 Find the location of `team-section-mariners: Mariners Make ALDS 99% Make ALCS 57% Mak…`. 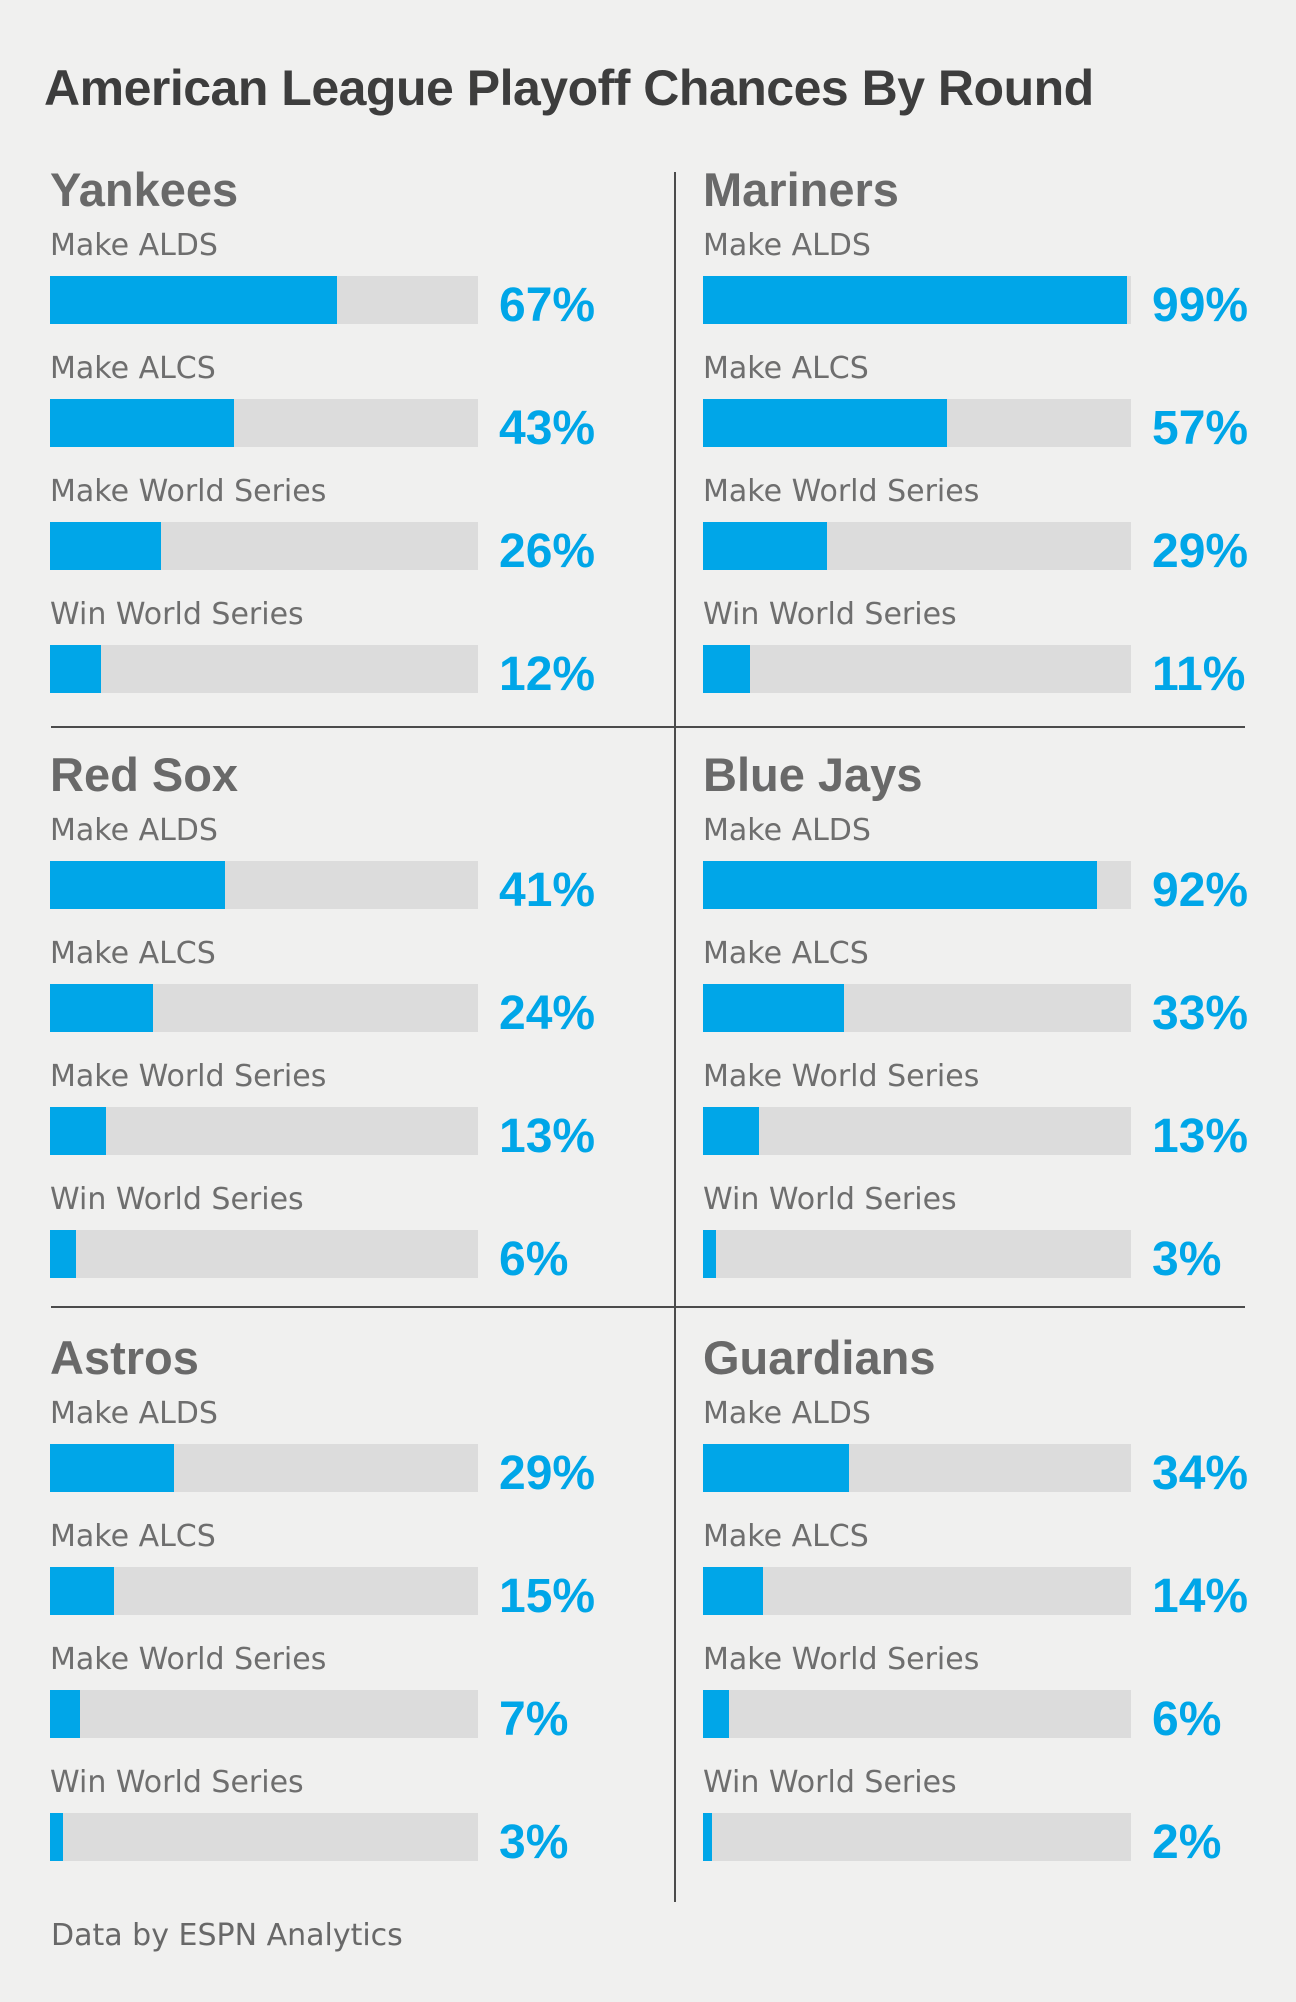

team-section-mariners: Mariners Make ALDS 99% Make ALCS 57% Mak… is located at coordinates (999, 432).